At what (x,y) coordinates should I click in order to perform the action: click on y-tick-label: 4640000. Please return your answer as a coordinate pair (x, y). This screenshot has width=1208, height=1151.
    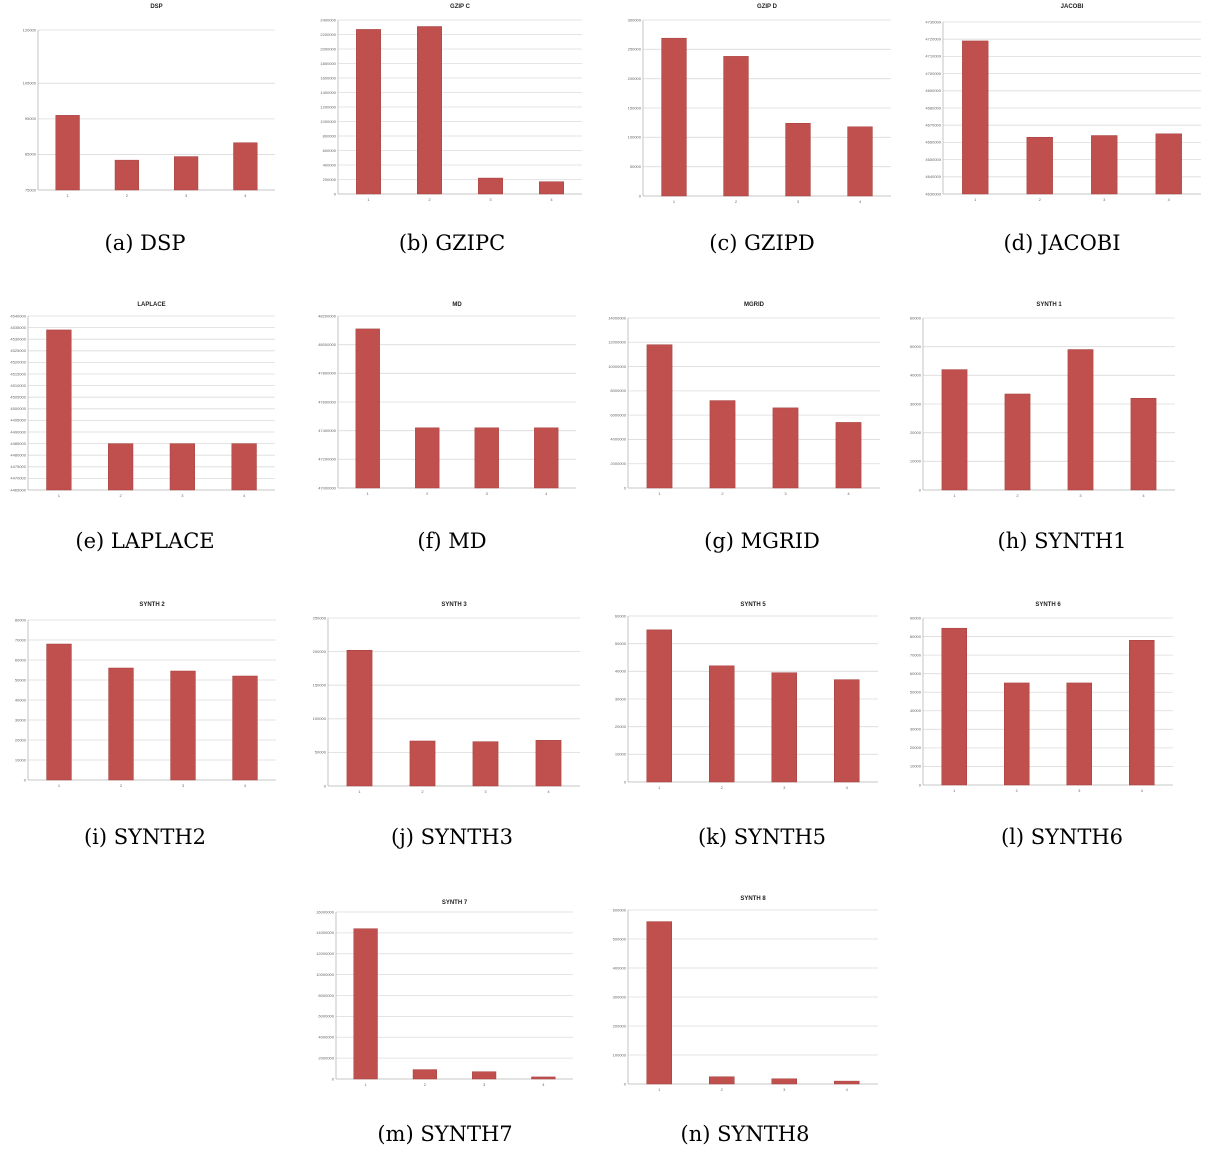
    Looking at the image, I should click on (933, 176).